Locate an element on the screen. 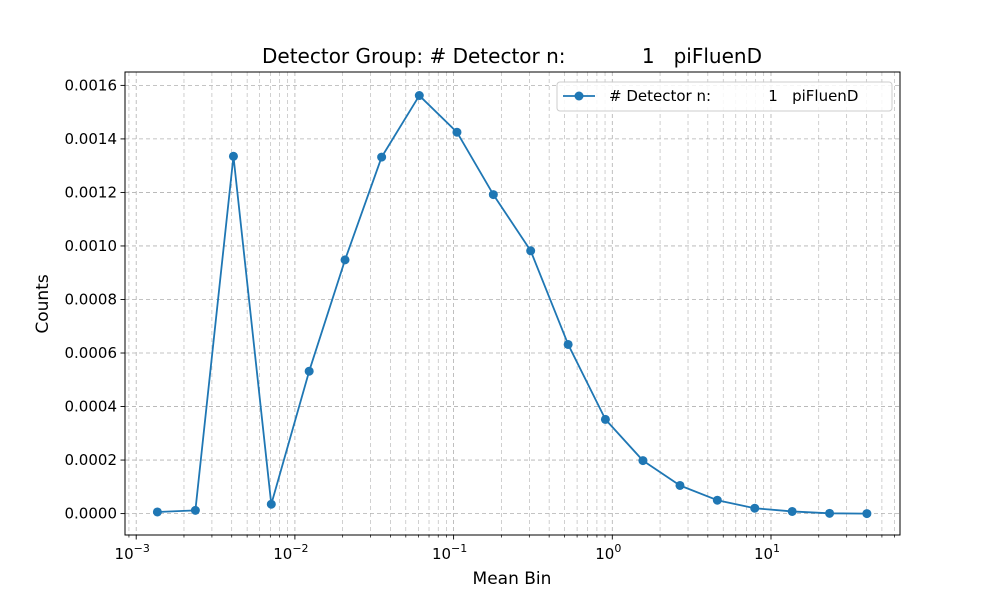  x-tick-label: 10⁻² is located at coordinates (290, 552).